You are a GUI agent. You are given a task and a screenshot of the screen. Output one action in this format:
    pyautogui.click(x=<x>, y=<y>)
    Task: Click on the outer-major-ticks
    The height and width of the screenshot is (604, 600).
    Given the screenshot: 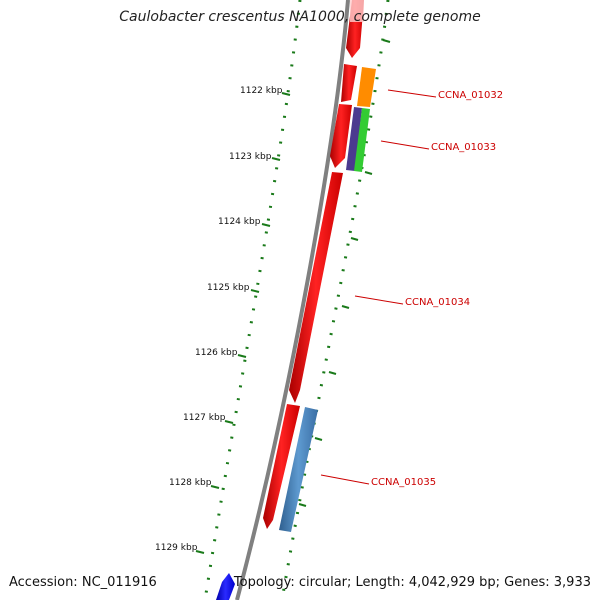 What is the action you would take?
    pyautogui.click(x=344, y=273)
    